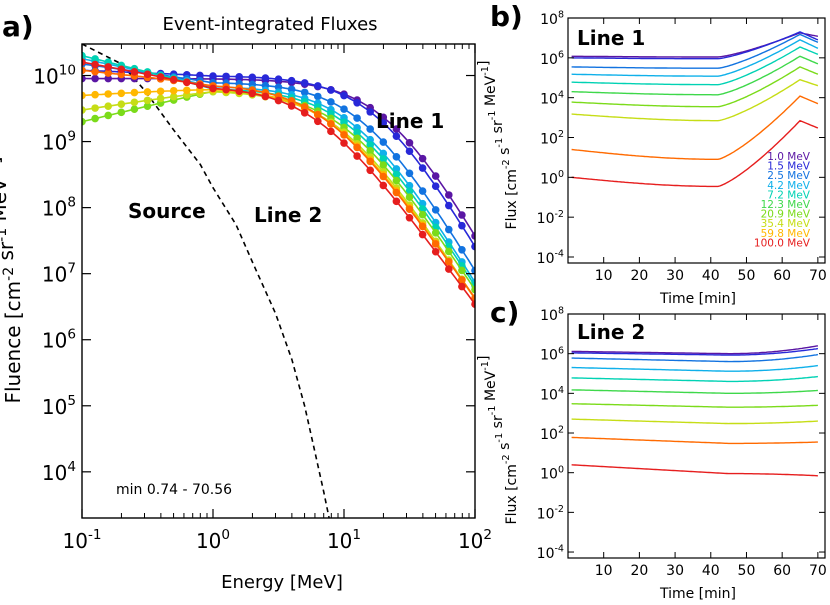 The width and height of the screenshot is (830, 605). I want to click on legend-entry: 100.0 MeV, so click(782, 243).